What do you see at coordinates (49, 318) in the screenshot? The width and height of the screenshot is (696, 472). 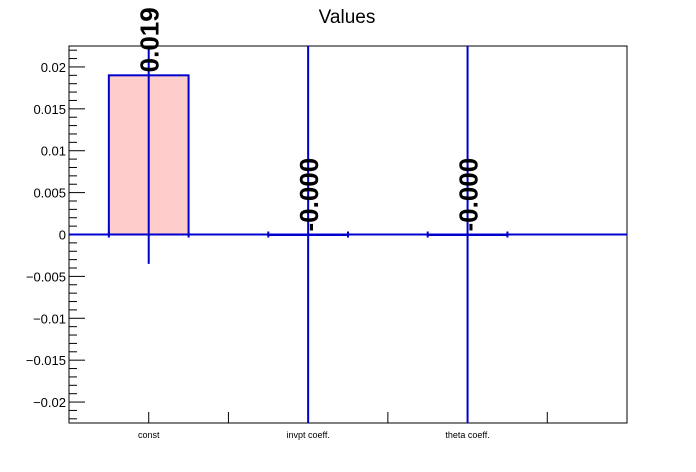 I see `y-tick-label: −0.01` at bounding box center [49, 318].